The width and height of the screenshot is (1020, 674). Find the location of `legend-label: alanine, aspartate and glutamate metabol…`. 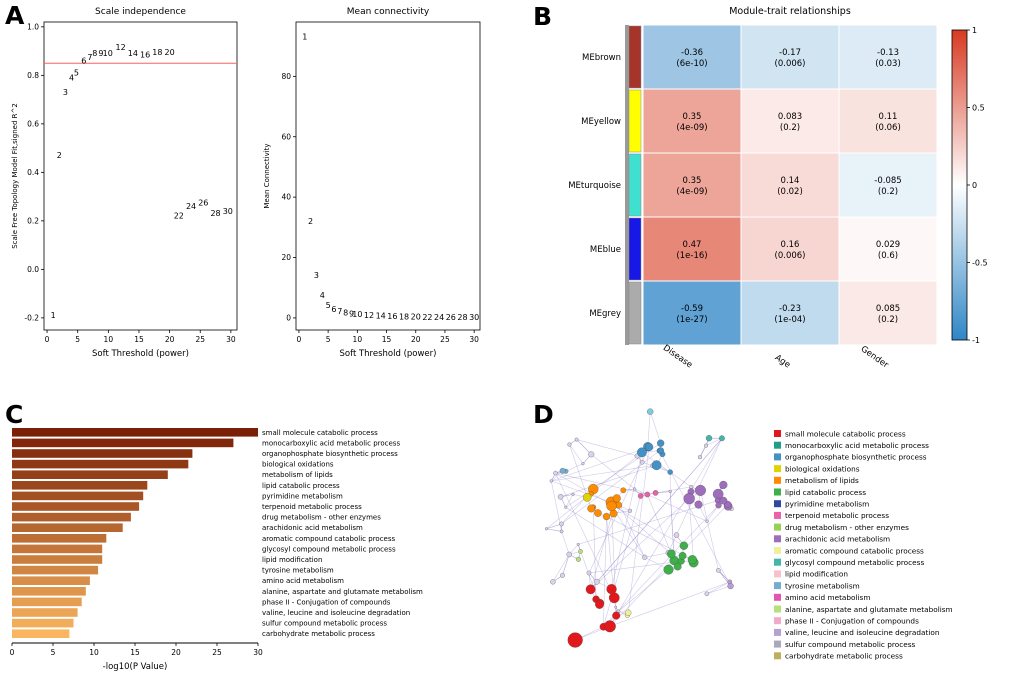

legend-label: alanine, aspartate and glutamate metabol… is located at coordinates (869, 609).